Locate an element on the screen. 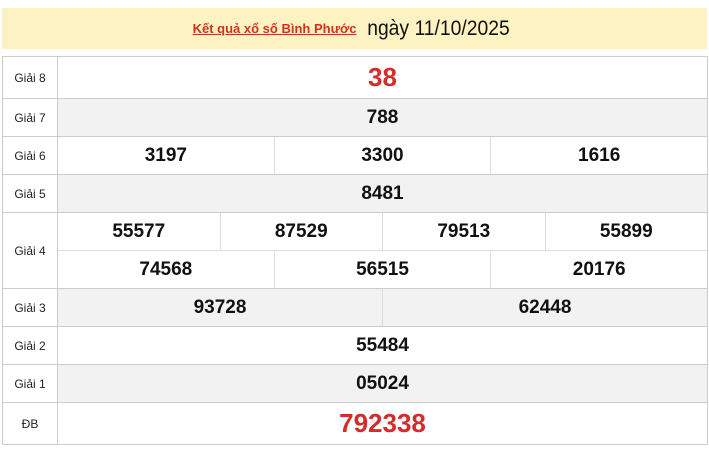 The image size is (709, 452). prize-label: Giải 3 is located at coordinates (30, 307).